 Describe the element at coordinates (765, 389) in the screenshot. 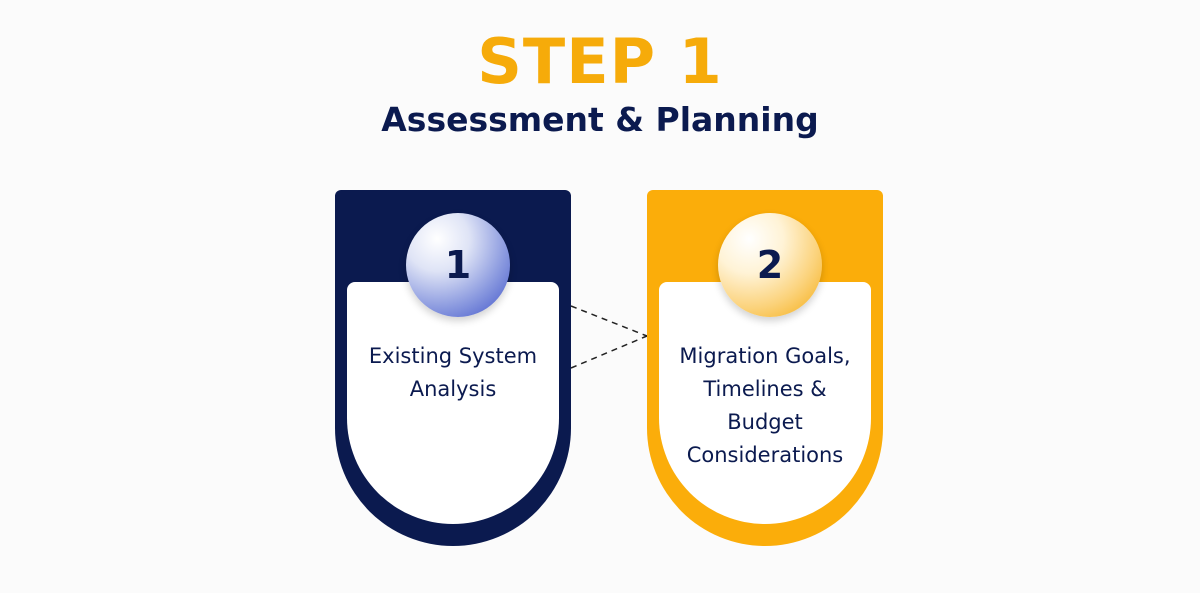

I see `card-label-line: Timelines &` at that location.